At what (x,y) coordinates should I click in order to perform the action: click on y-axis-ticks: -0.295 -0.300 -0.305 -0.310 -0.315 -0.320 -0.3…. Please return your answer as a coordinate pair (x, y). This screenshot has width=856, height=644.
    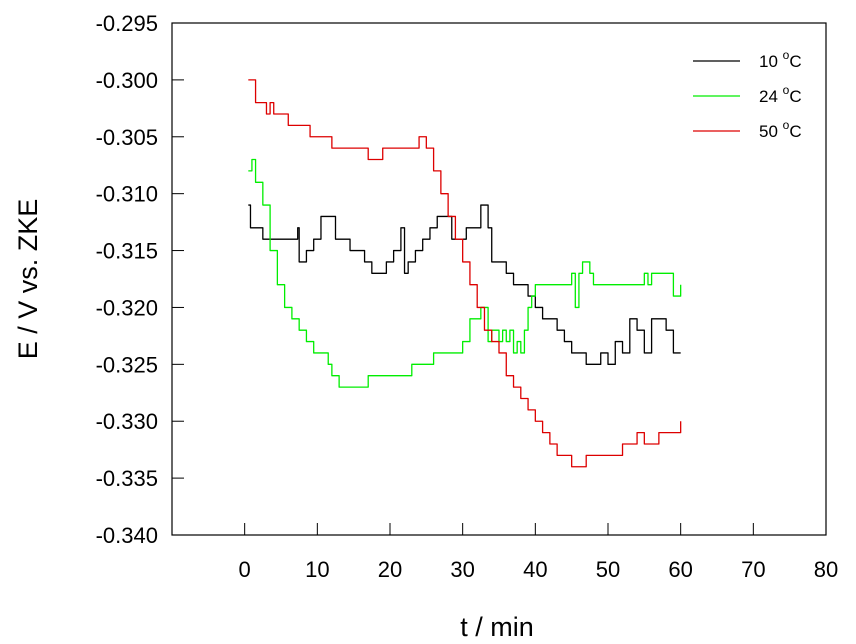
    Looking at the image, I should click on (140, 279).